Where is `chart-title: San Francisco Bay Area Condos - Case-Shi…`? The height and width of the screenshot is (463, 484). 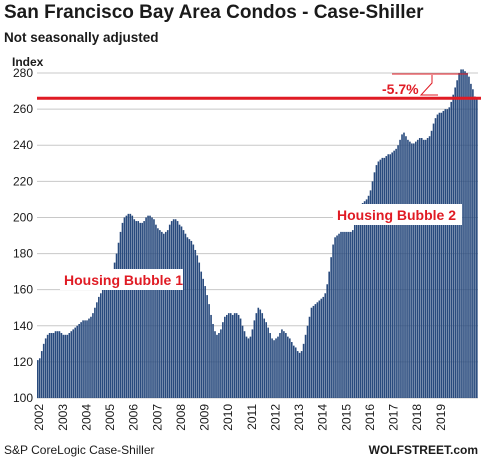
chart-title: San Francisco Bay Area Condos - Case-Shi… is located at coordinates (214, 12).